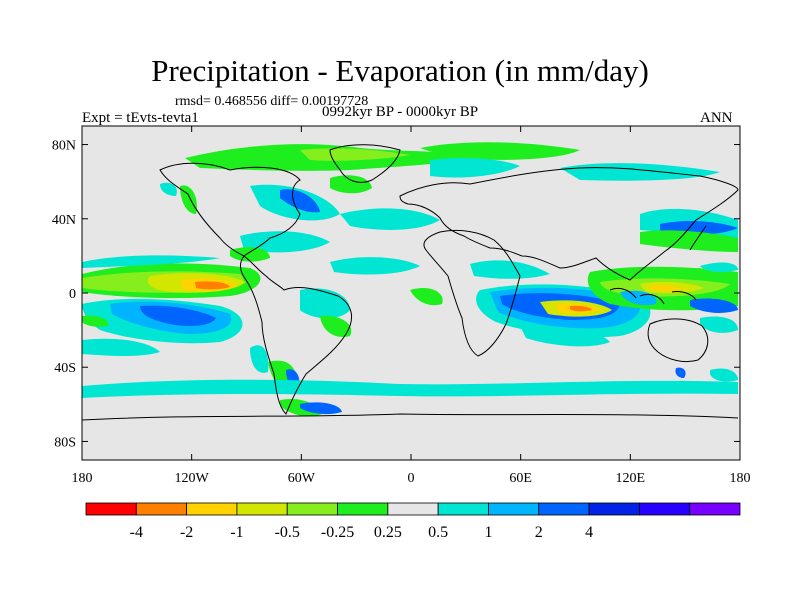  Describe the element at coordinates (272, 101) in the screenshot. I see `stats-text: rmsd= 0.468556 diff= 0.00197728` at that location.